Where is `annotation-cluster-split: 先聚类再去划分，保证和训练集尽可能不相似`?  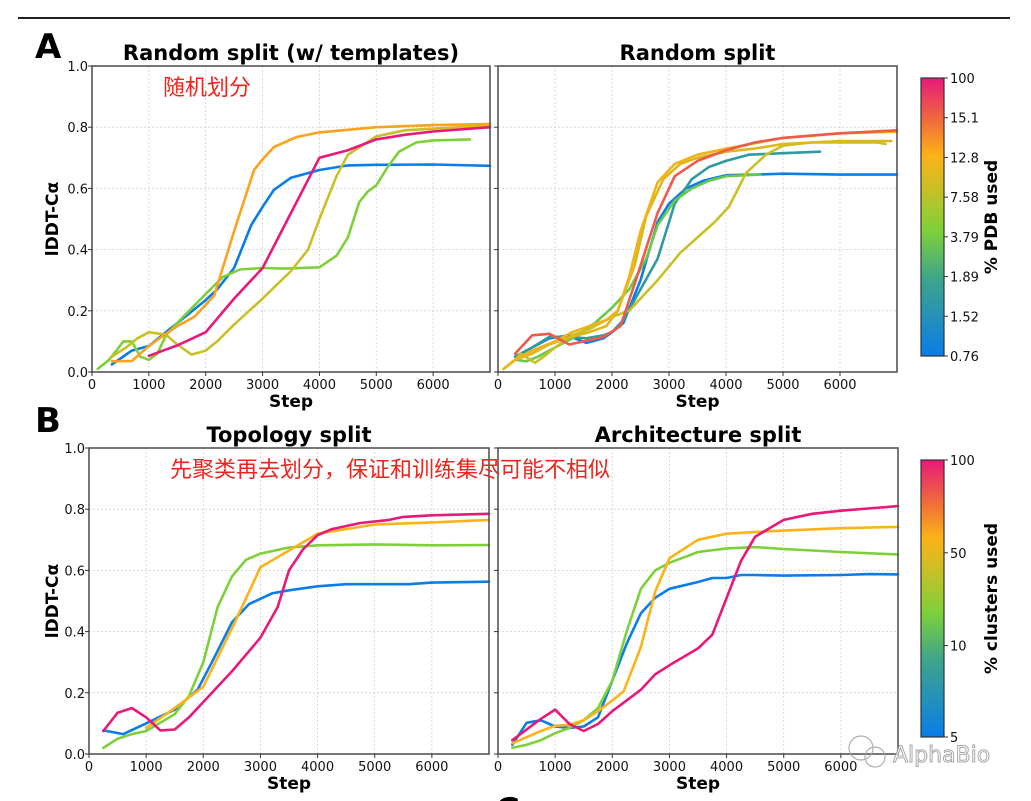 annotation-cluster-split: 先聚类再去划分，保证和训练集尽可能不相似 is located at coordinates (390, 470).